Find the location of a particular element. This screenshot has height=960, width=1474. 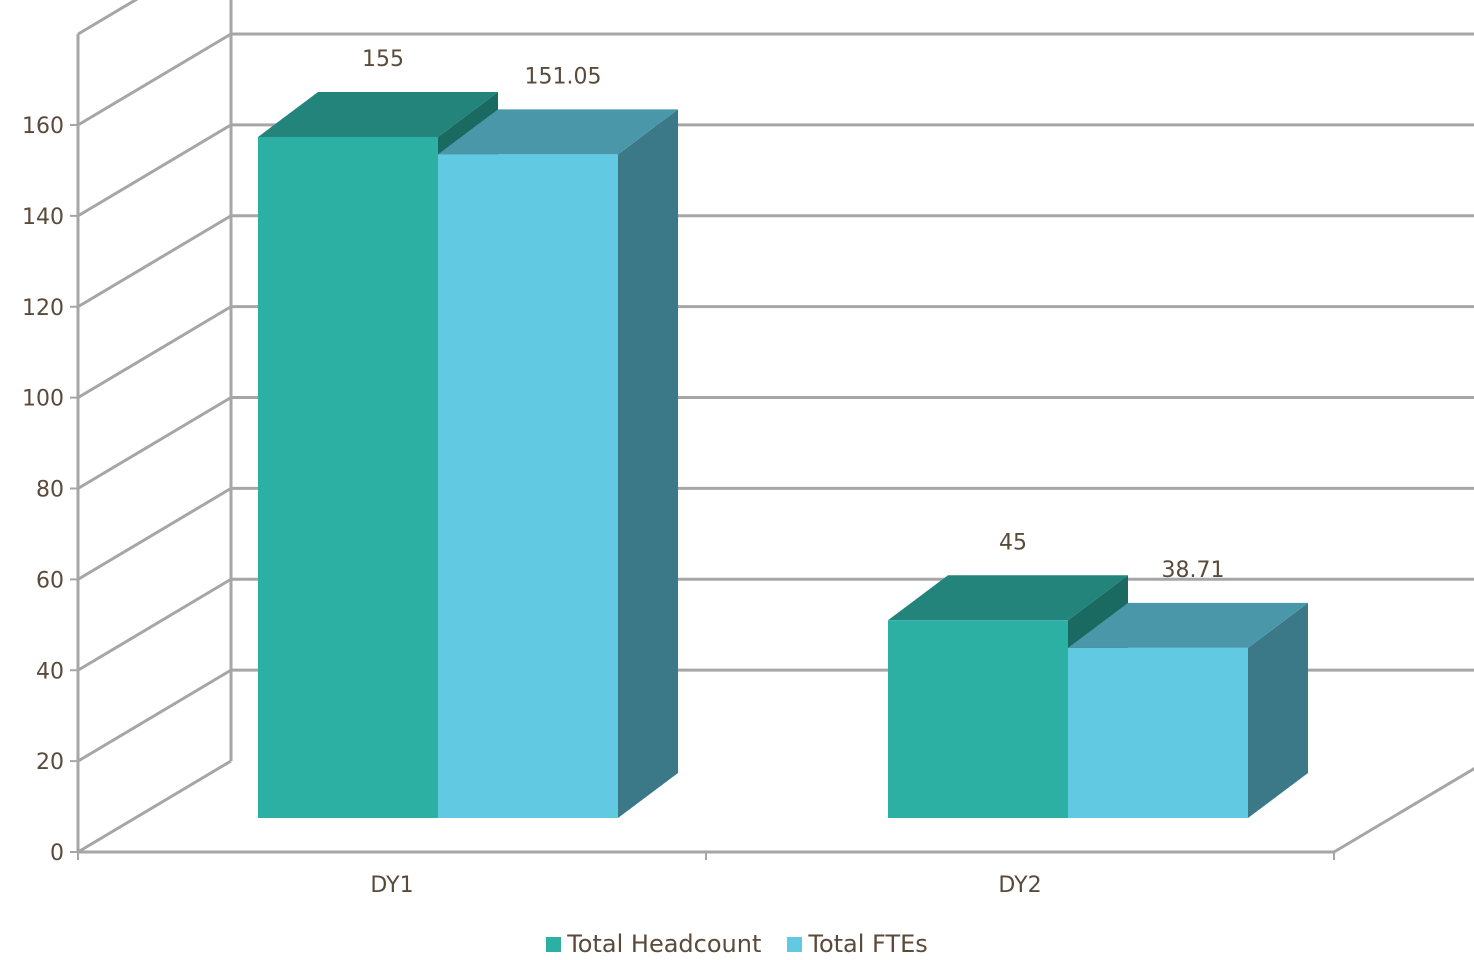

y-tick-label: 20 is located at coordinates (50, 762).